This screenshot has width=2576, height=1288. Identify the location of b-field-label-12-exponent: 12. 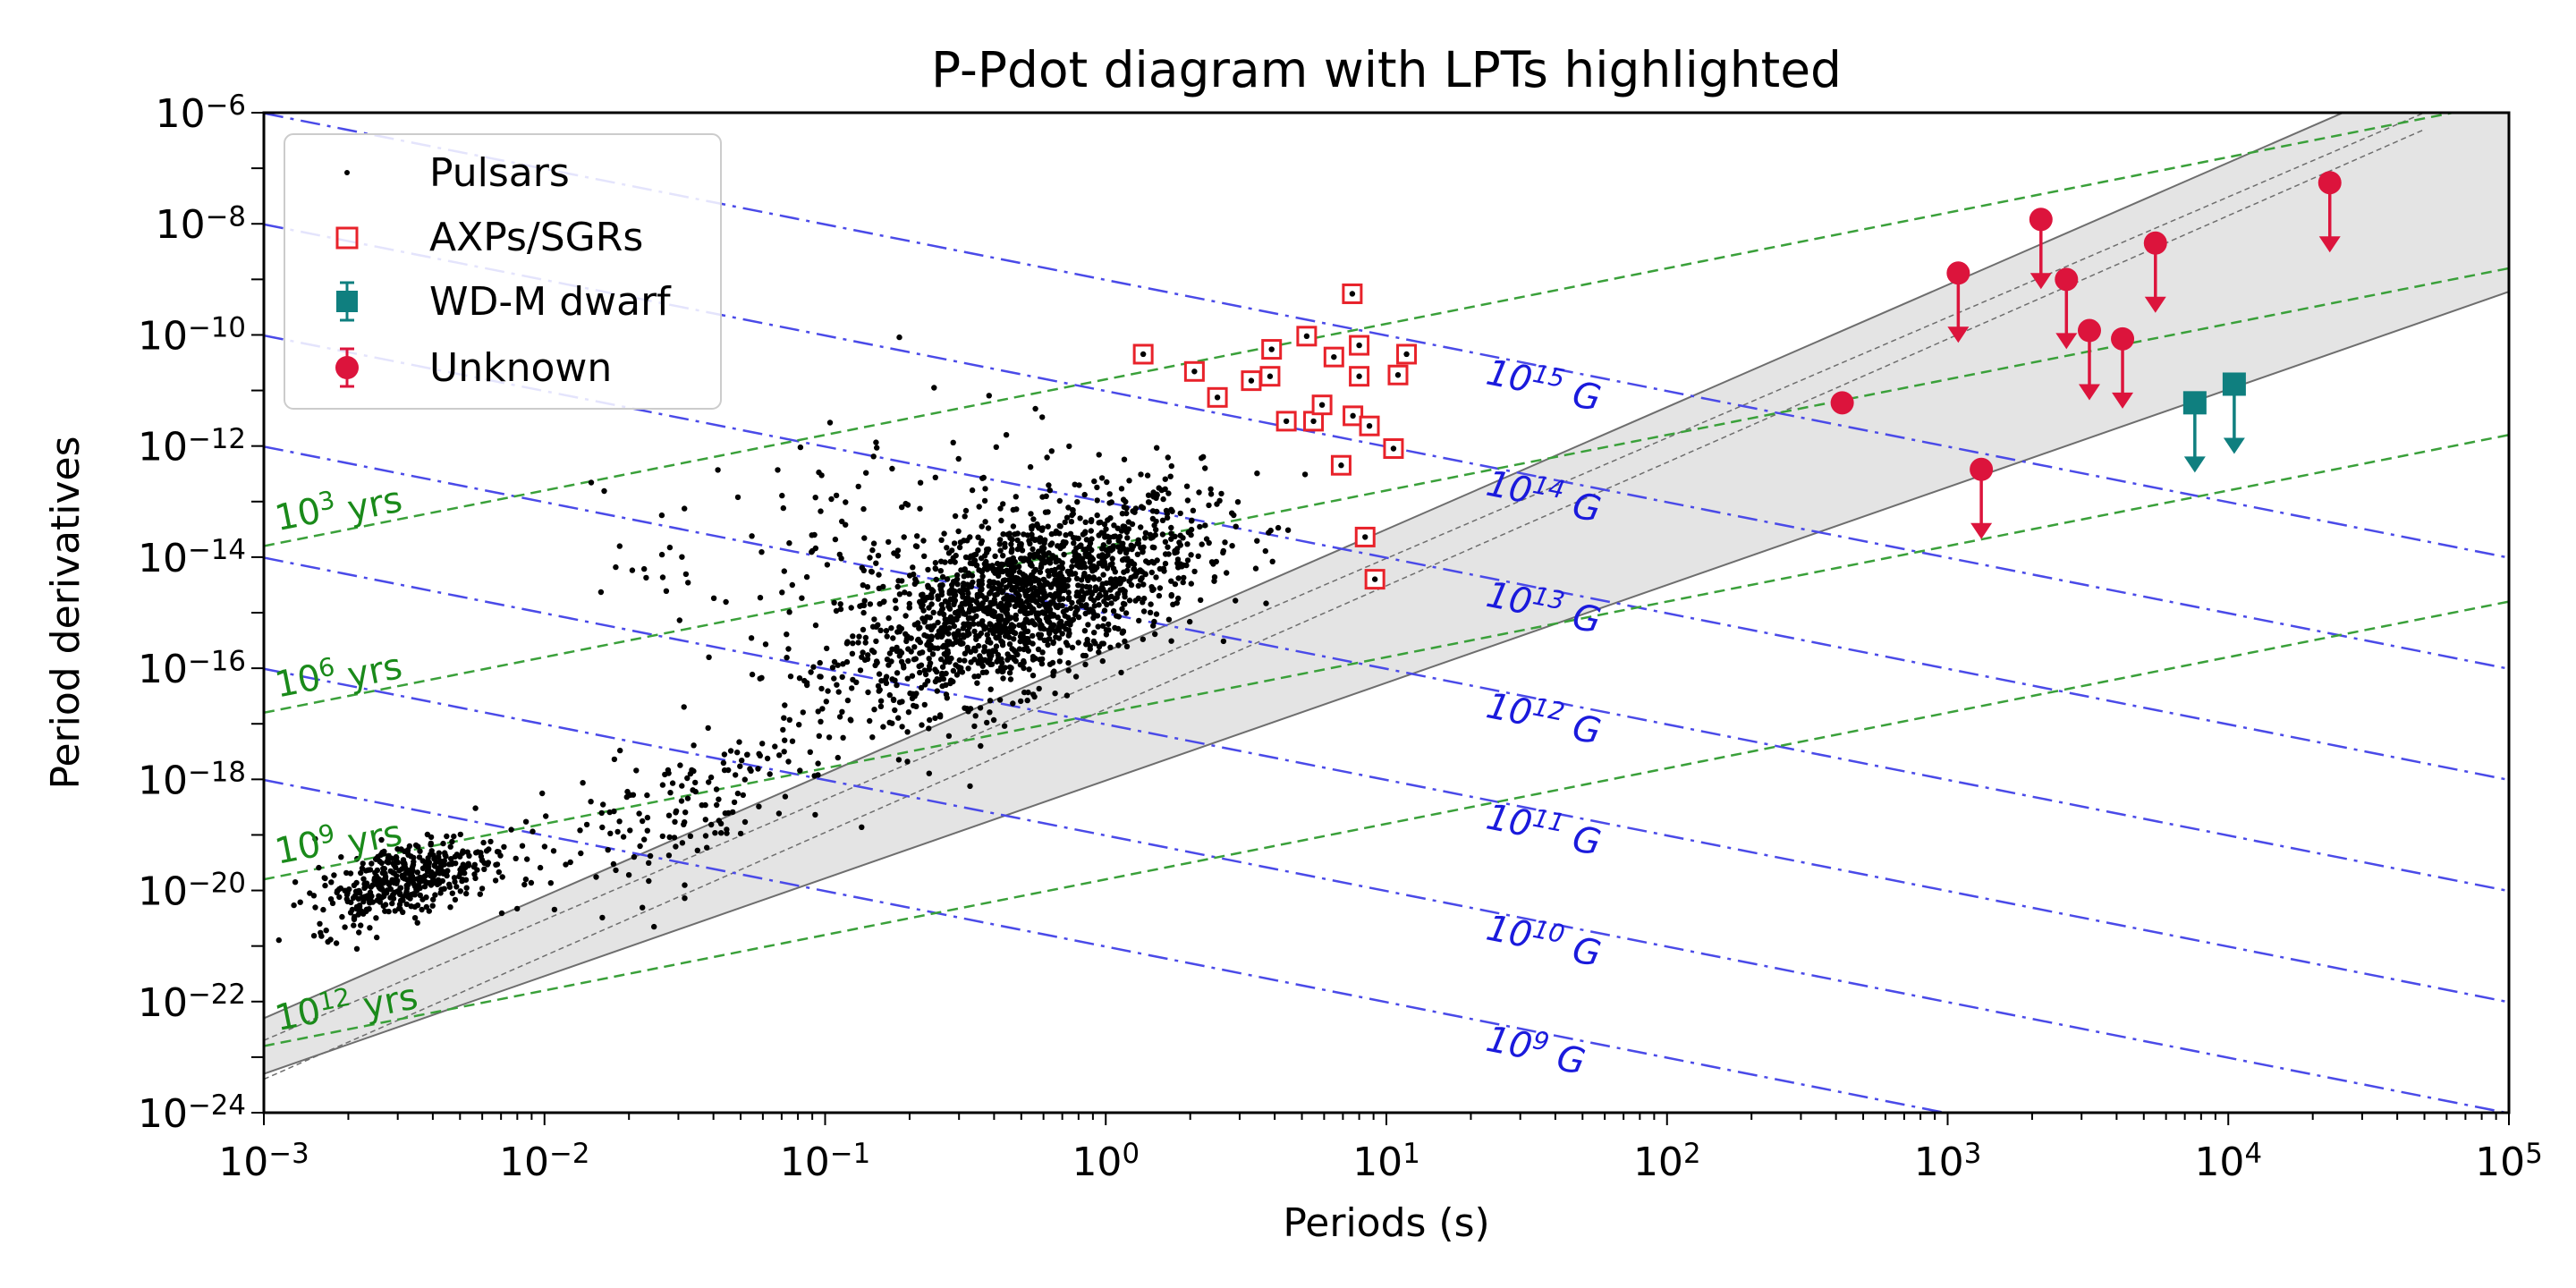
(1548, 709).